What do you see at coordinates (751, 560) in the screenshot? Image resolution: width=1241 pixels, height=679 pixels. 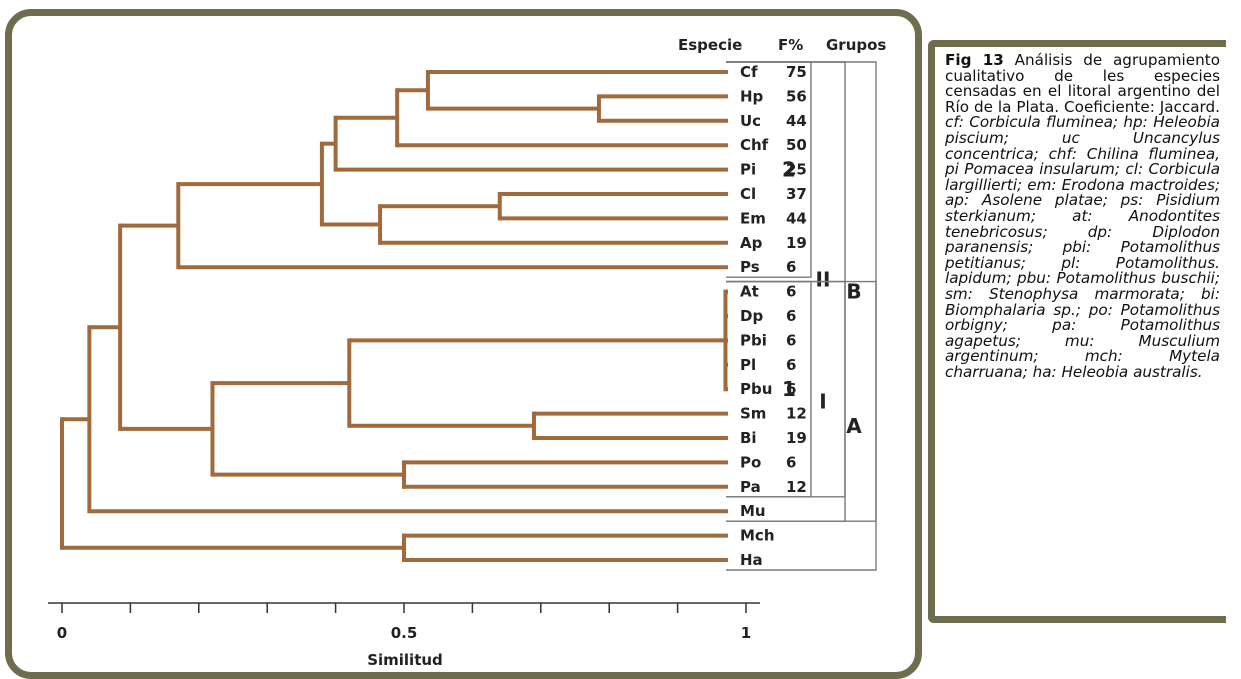 I see `leaf-label-ha: Ha` at bounding box center [751, 560].